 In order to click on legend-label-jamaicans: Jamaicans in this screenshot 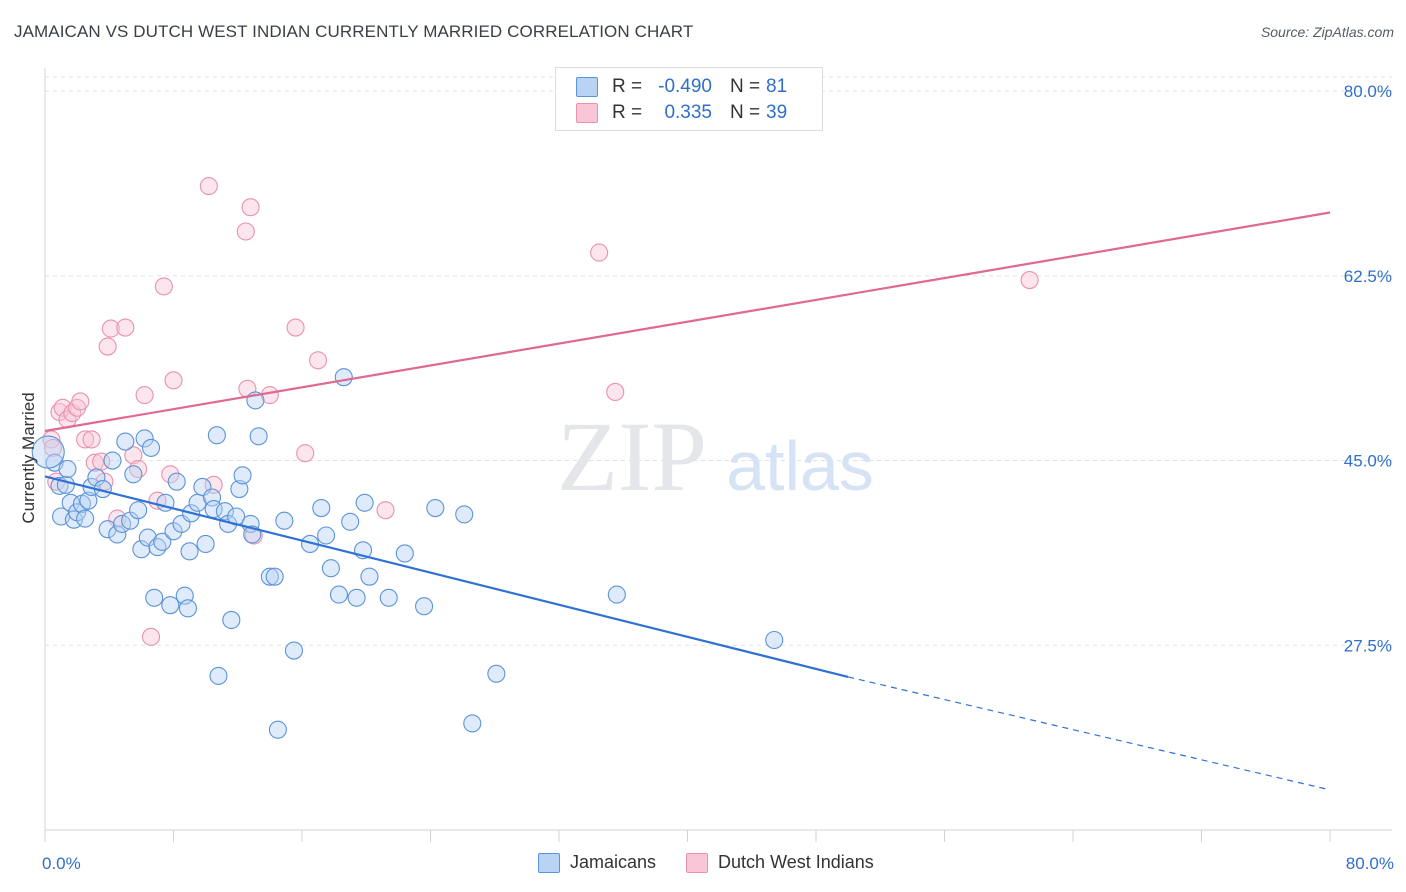, I will do `click(613, 862)`.